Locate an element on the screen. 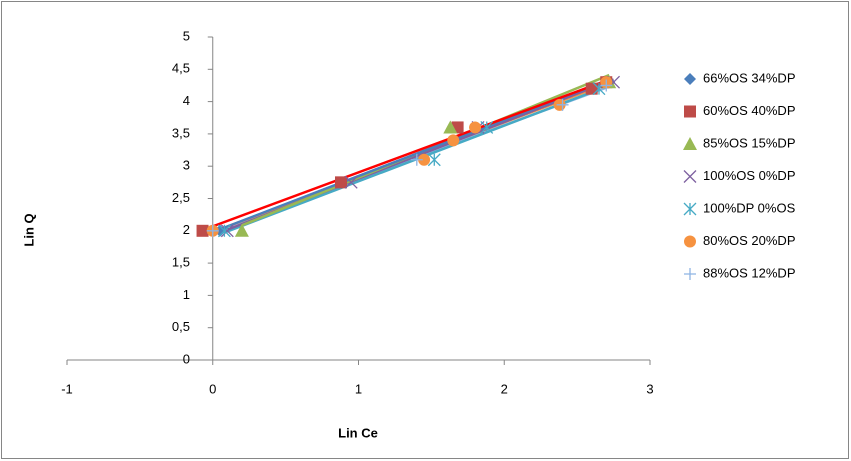 The width and height of the screenshot is (851, 461). y-axis-title: Lin Q is located at coordinates (28, 229).